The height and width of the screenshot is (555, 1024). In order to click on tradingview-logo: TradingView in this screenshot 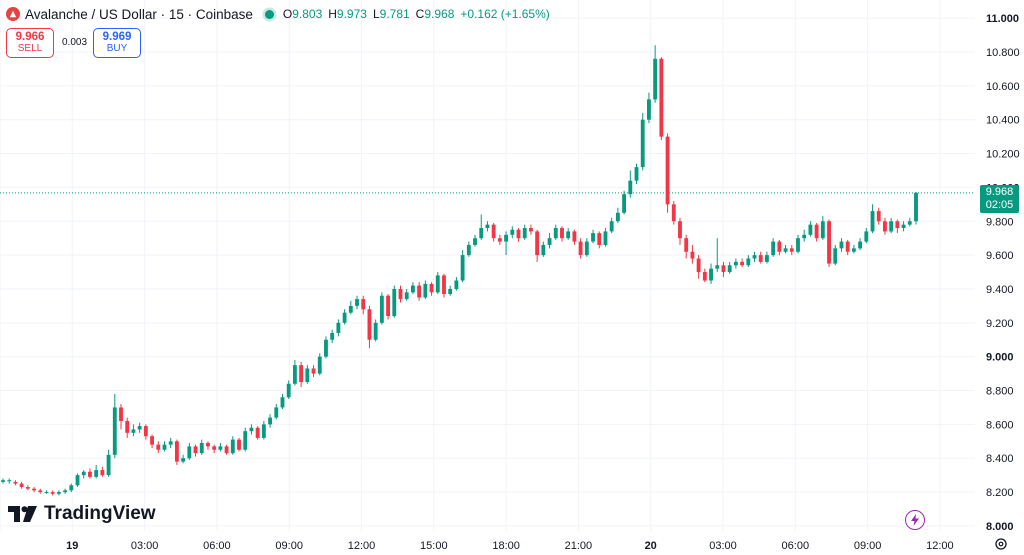, I will do `click(82, 514)`.